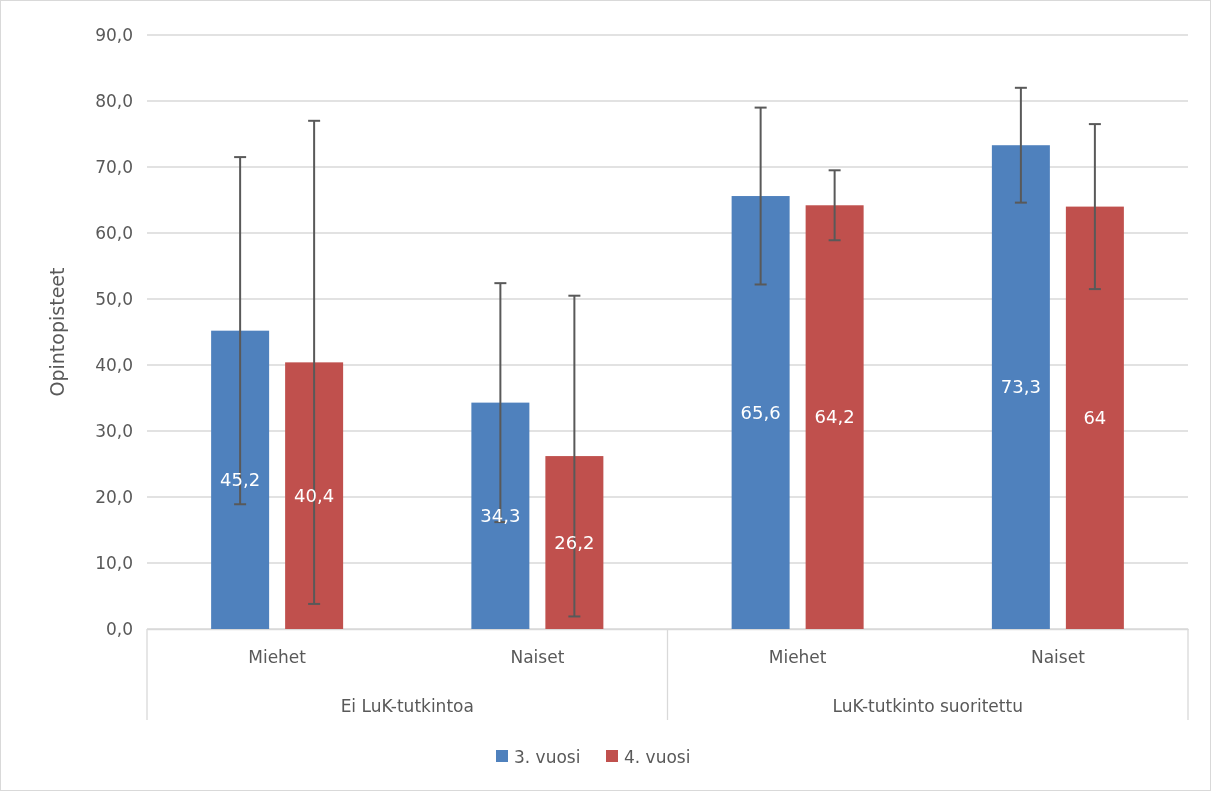 The height and width of the screenshot is (792, 1212). I want to click on y-tick-label: 60,0, so click(114, 232).